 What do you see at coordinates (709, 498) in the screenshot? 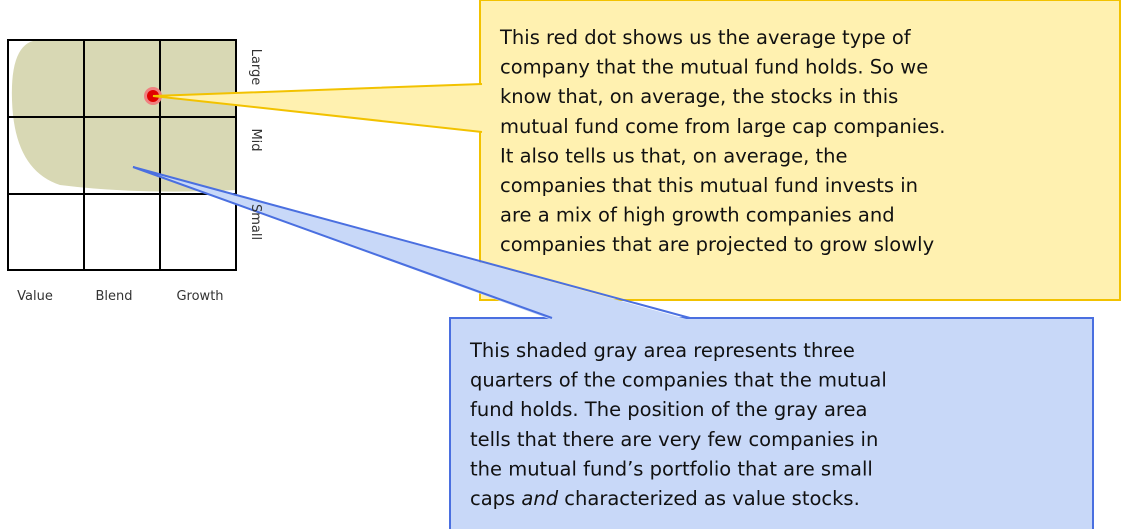
I see `callout-segment: characterized as value stocks.` at bounding box center [709, 498].